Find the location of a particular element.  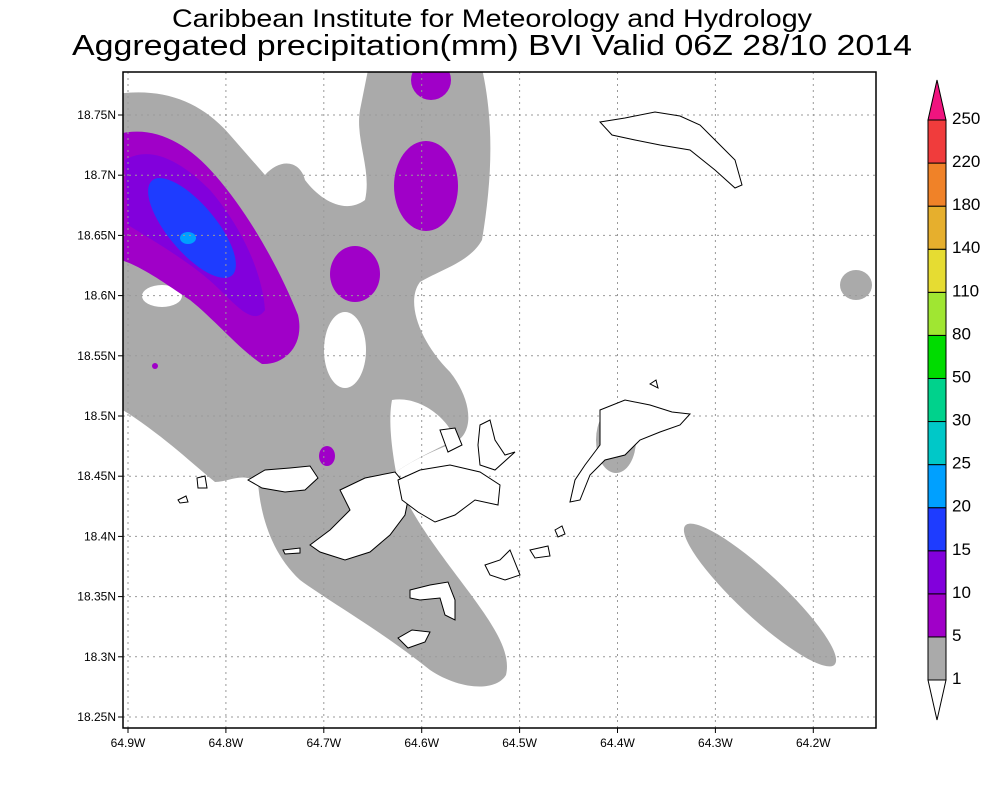

precip-area-east is located at coordinates (856, 285).